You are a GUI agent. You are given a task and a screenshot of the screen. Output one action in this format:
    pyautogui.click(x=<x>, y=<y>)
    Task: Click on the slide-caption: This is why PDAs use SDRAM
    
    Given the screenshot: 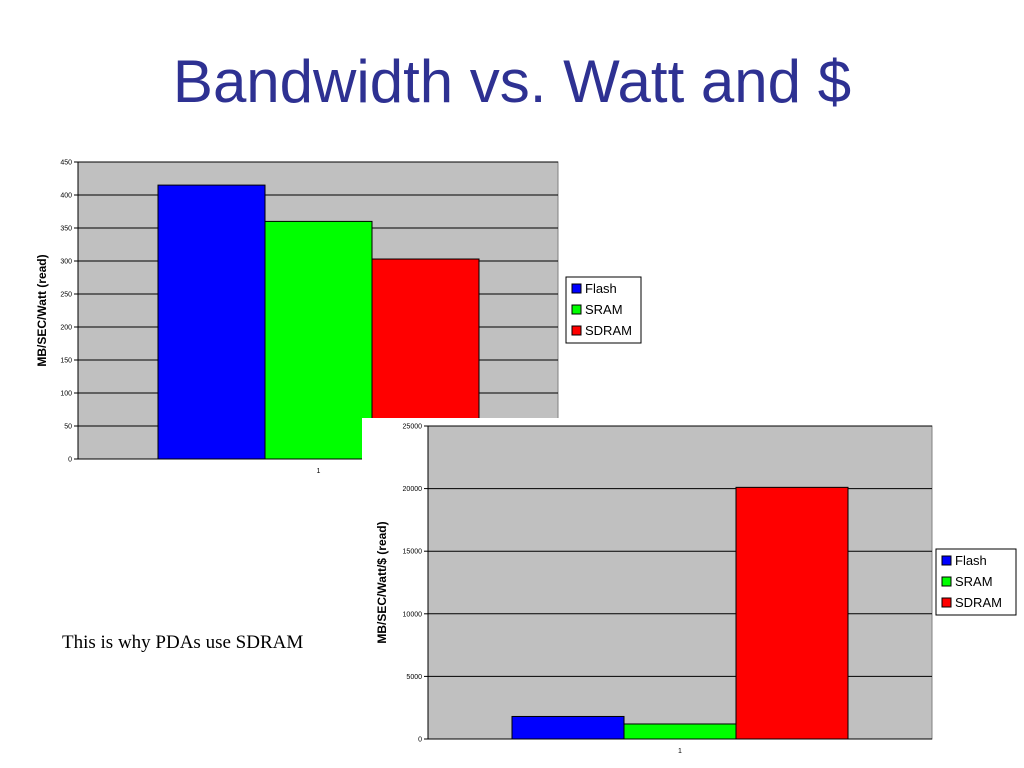 What is the action you would take?
    pyautogui.click(x=183, y=642)
    